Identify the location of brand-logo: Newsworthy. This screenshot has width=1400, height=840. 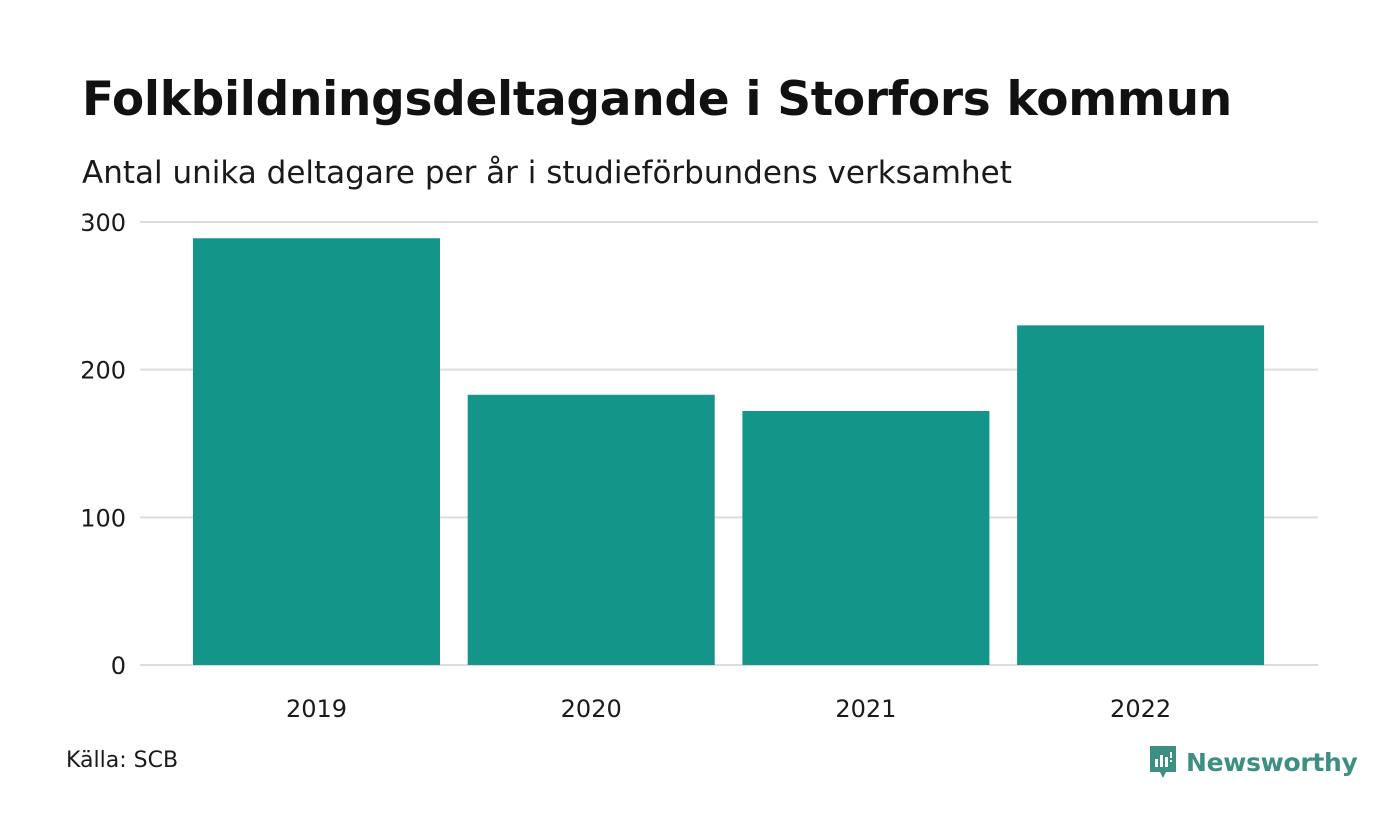
(1253, 762).